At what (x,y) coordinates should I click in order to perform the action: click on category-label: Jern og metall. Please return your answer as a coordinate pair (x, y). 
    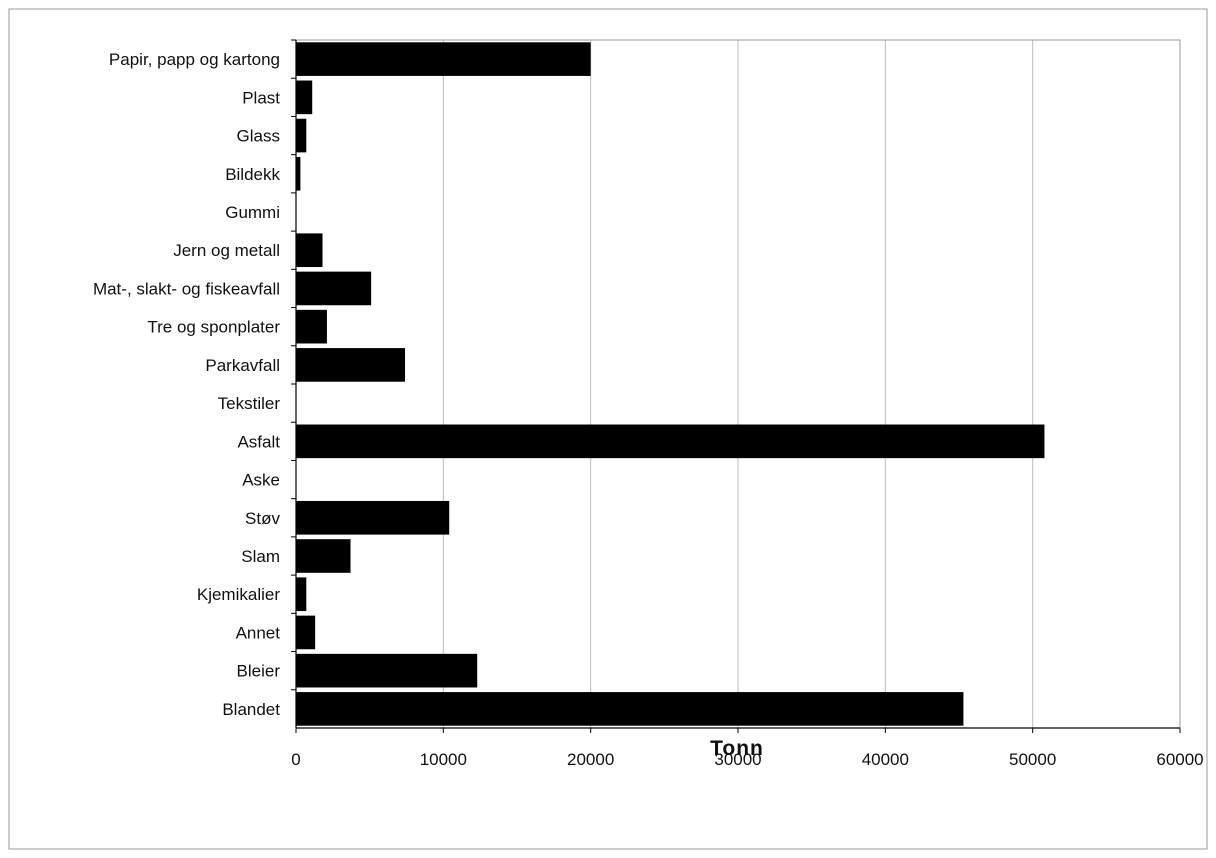
    Looking at the image, I should click on (226, 250).